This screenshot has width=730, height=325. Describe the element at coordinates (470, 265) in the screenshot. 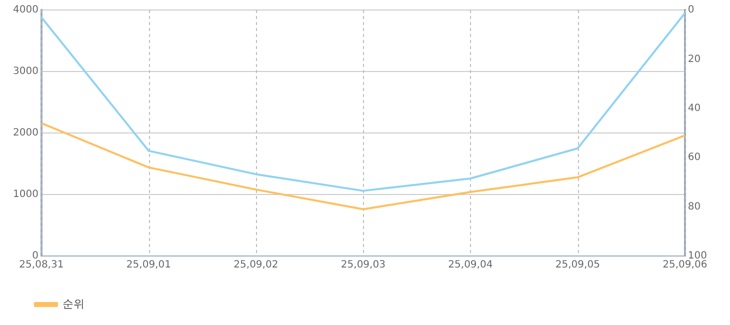

I see `x-tick-label: 25,09,04` at that location.